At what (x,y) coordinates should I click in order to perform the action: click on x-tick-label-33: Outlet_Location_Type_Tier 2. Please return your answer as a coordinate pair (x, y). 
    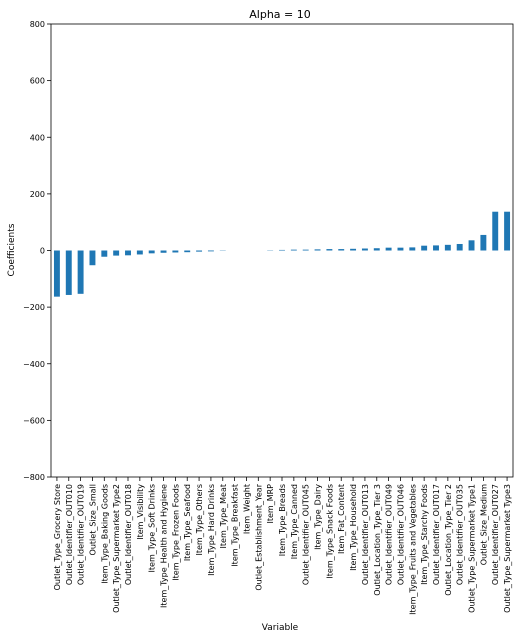
    Looking at the image, I should click on (448, 540).